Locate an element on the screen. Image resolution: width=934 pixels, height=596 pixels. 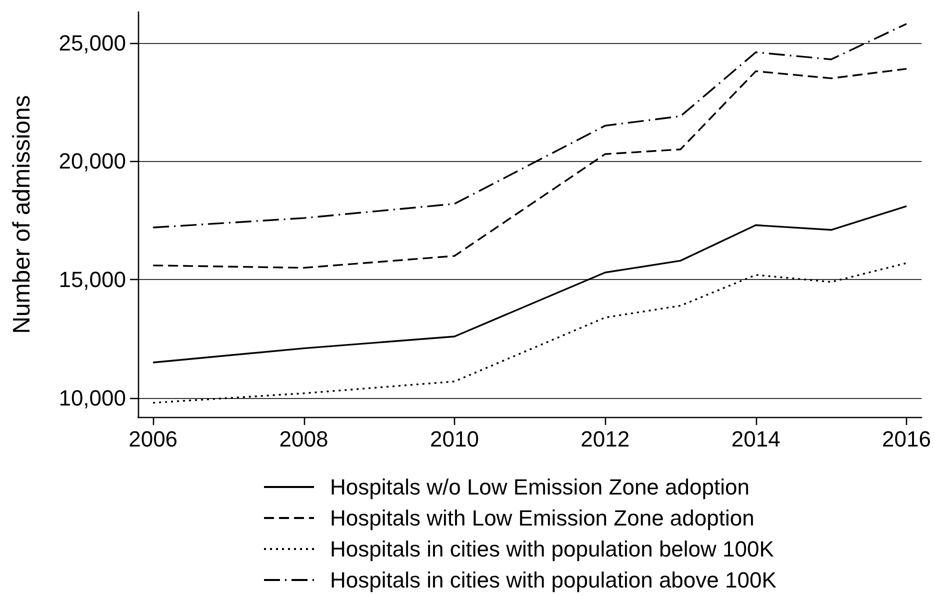
x-tick-label: 2008 is located at coordinates (303, 439).